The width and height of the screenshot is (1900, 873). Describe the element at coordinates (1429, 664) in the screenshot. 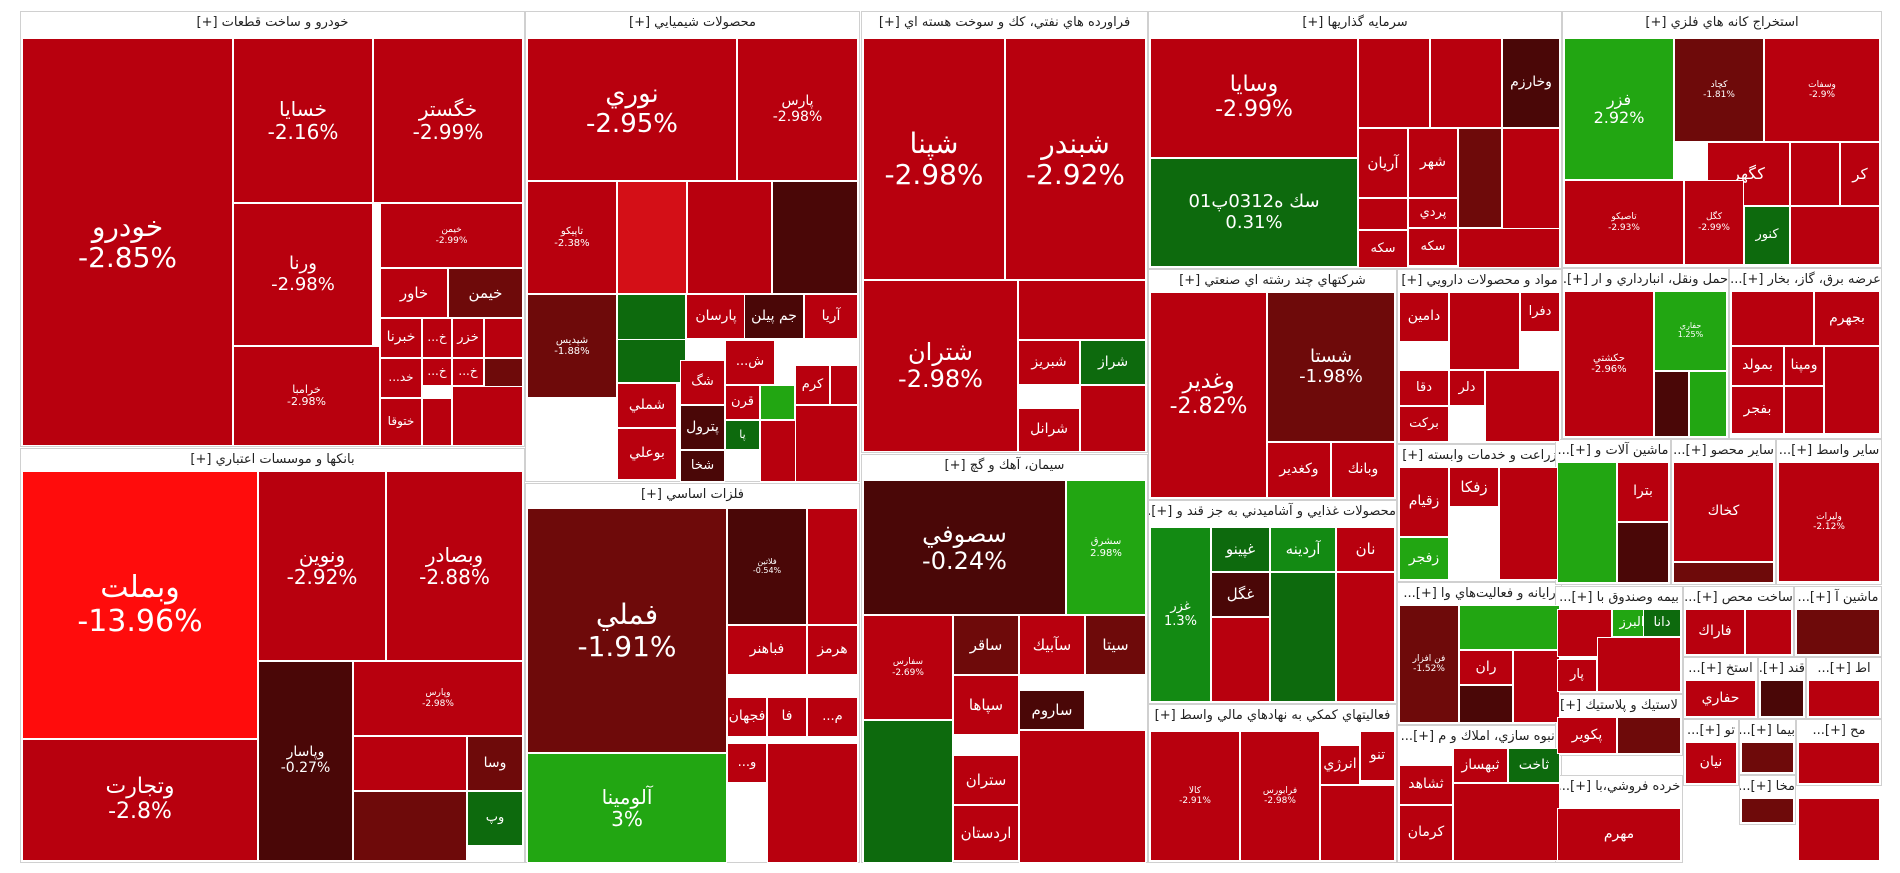

I see `stock-tile: فن افزار -1.52%` at that location.